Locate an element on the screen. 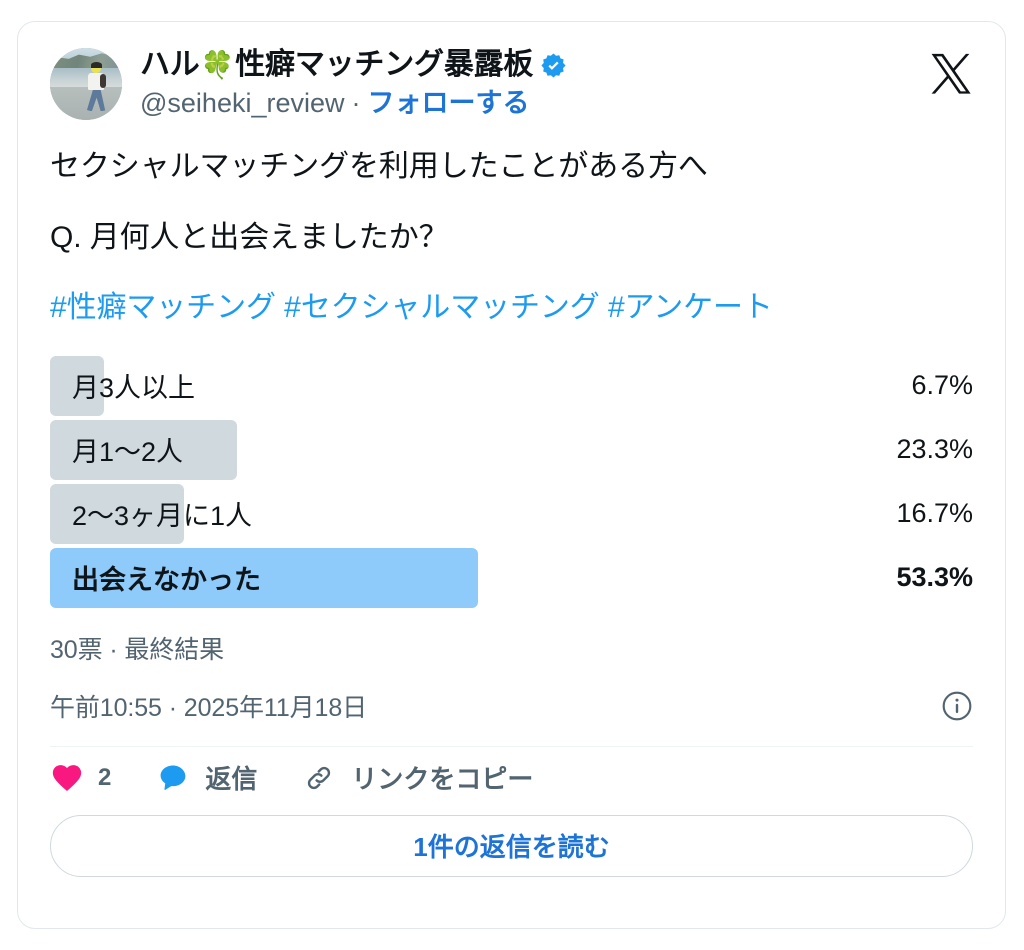  poll-option-track: 月1〜2人 is located at coordinates (451, 449).